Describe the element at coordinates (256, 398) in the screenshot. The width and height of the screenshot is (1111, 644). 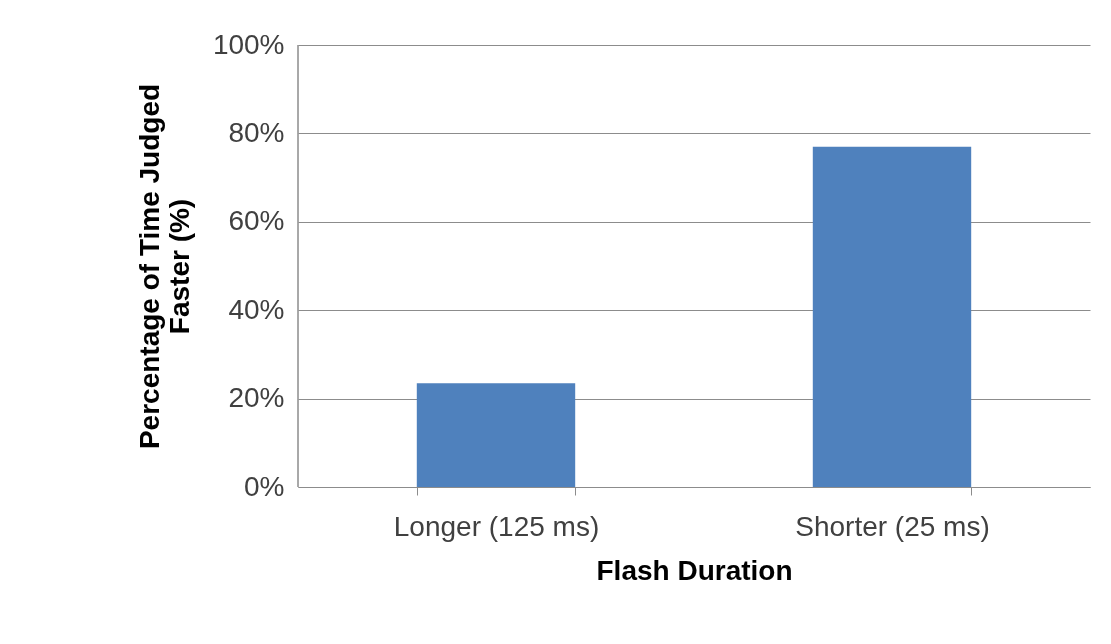
I see `y-tick-label: 20%` at that location.